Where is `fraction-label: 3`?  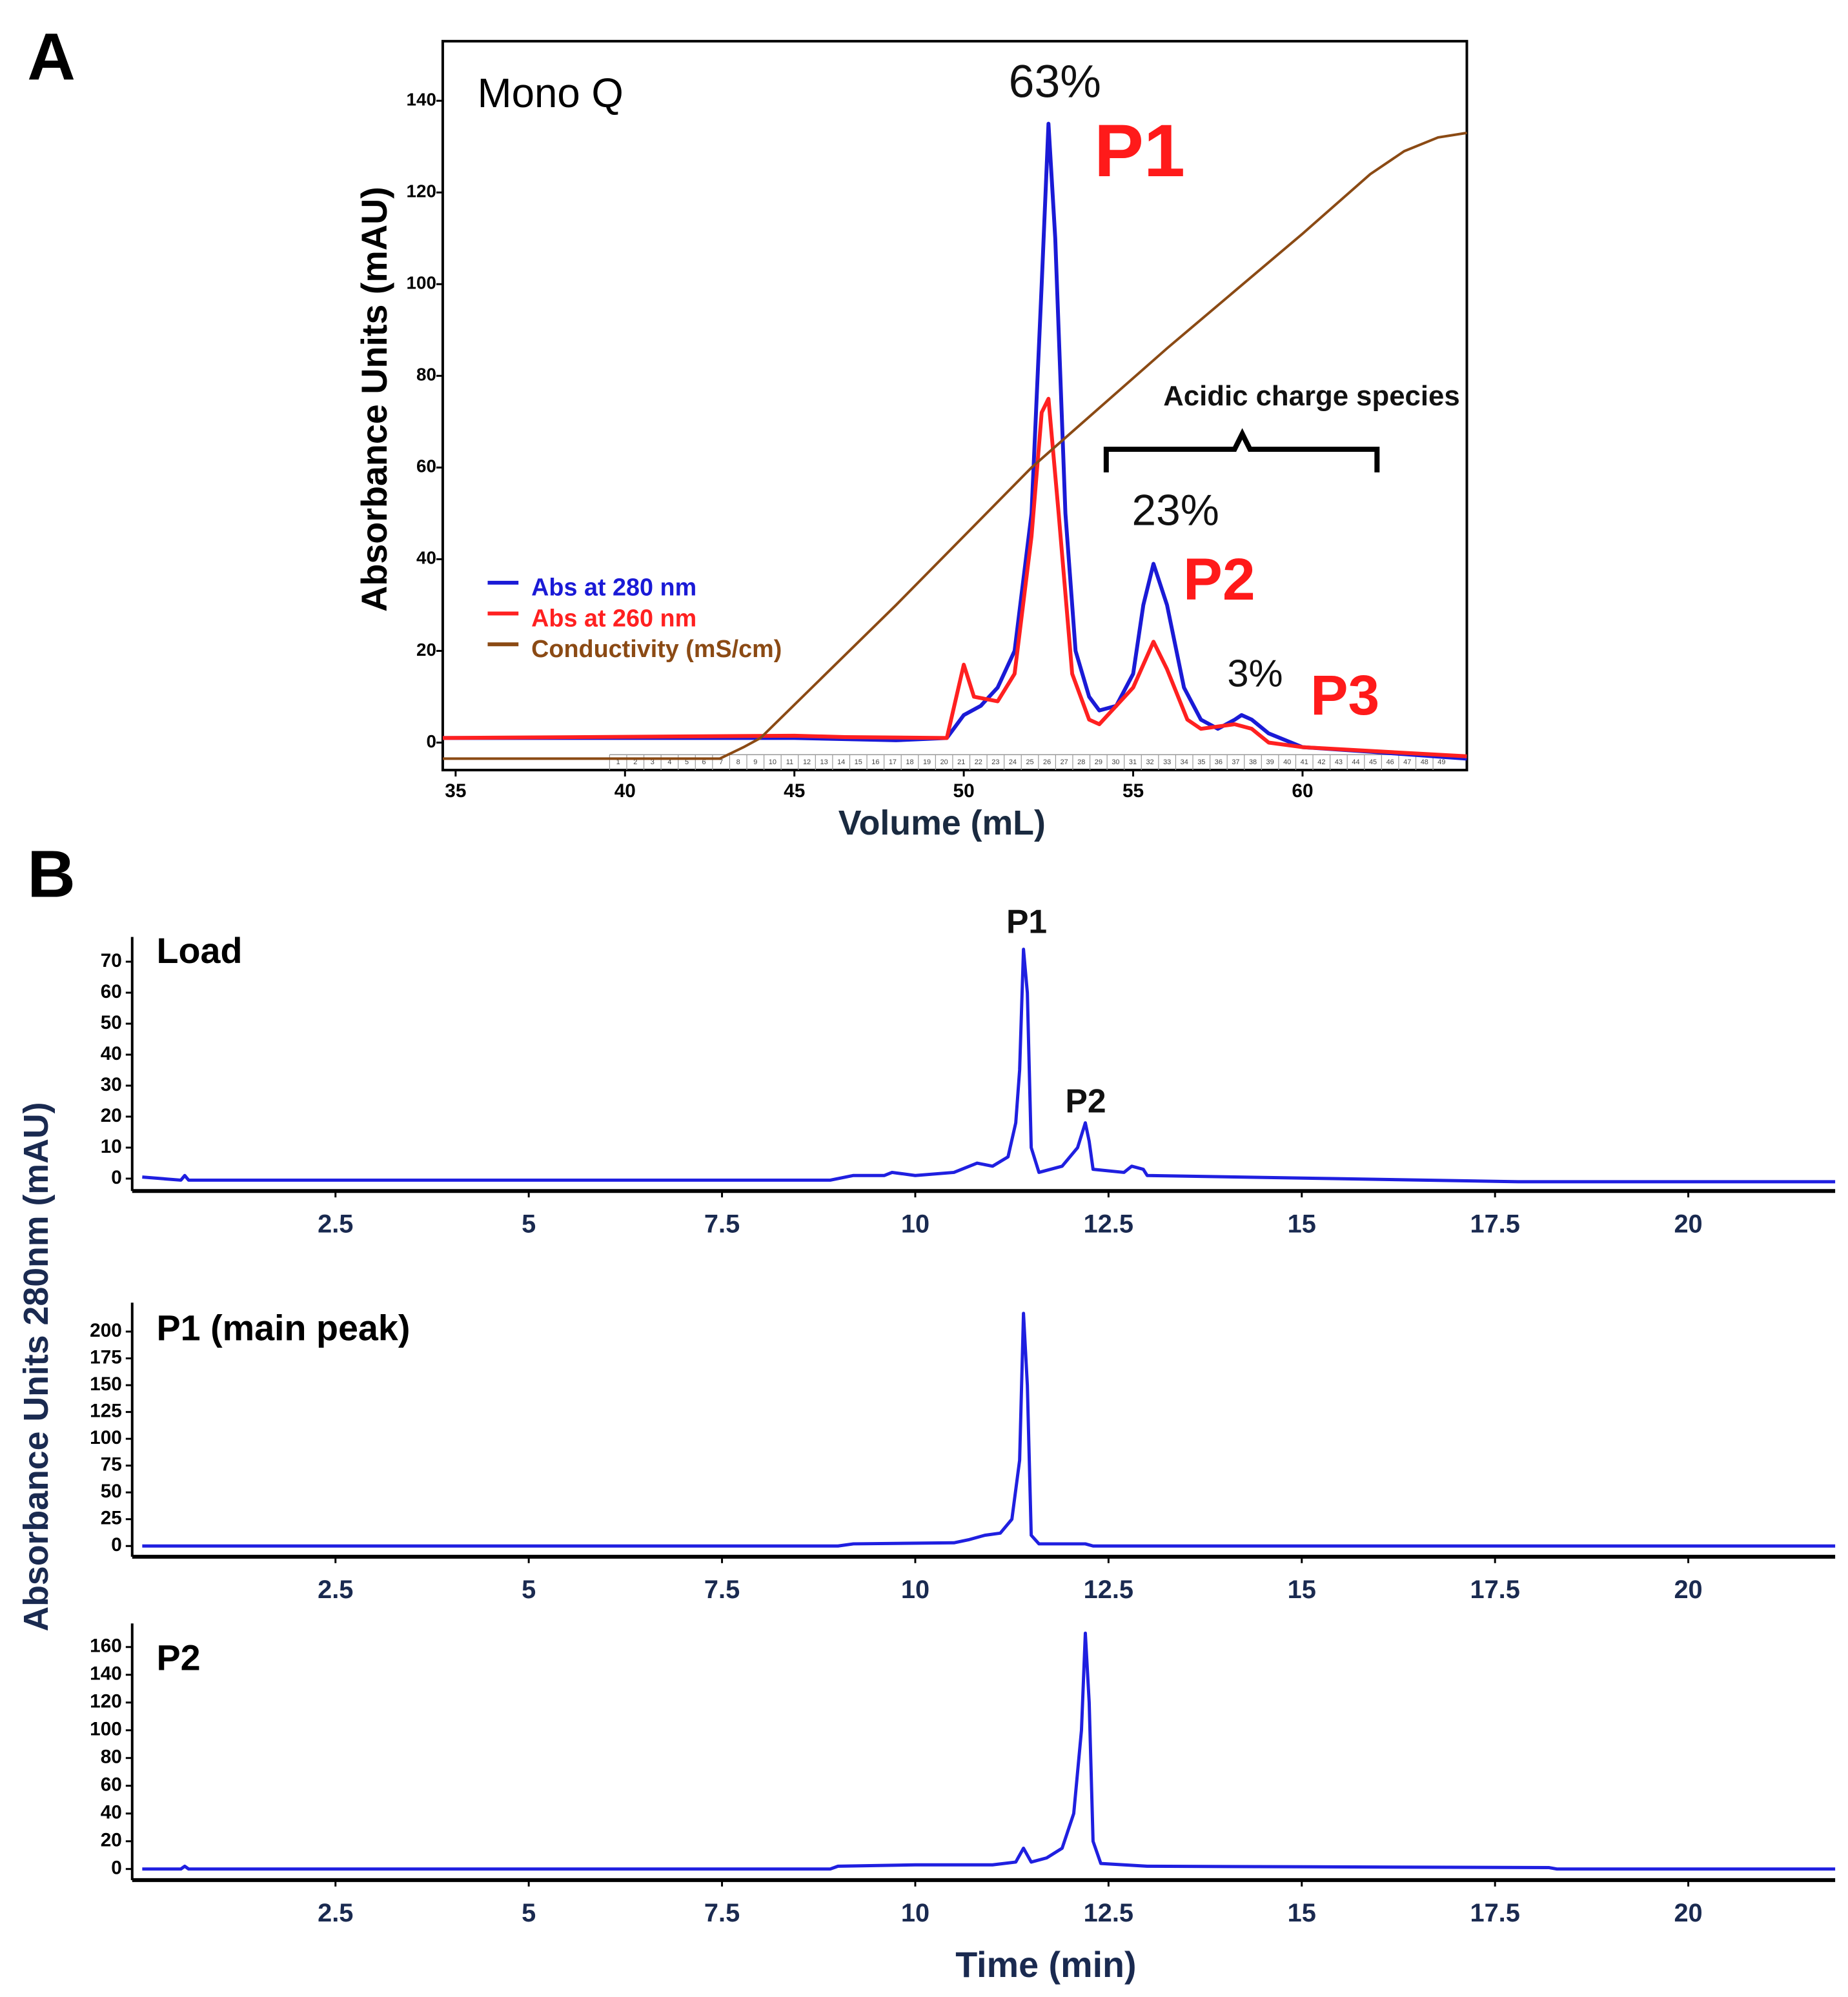 fraction-label: 3 is located at coordinates (653, 762).